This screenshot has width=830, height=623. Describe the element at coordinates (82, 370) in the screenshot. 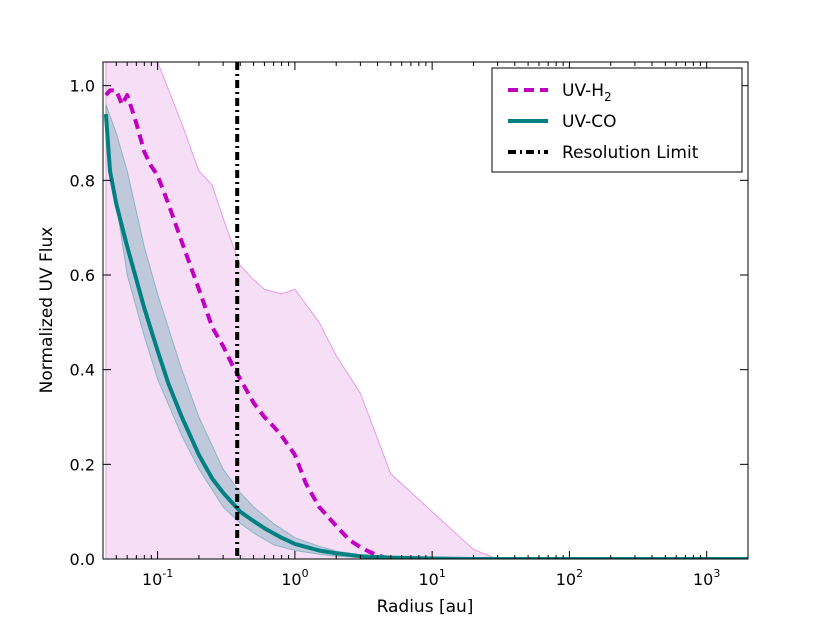

I see `y-tick-label: 0.4` at that location.